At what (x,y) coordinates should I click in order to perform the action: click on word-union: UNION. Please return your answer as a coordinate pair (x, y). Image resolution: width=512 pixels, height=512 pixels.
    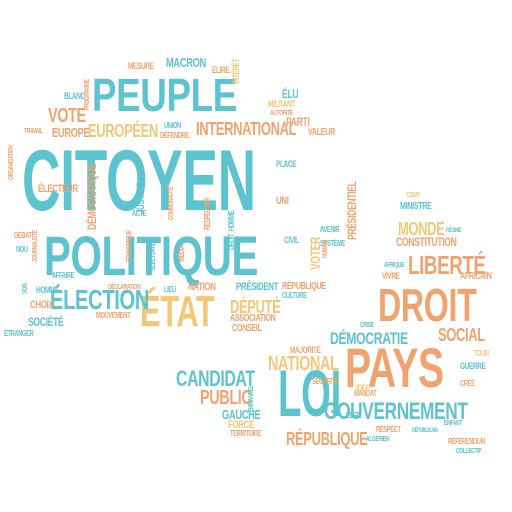
    Looking at the image, I should click on (172, 125).